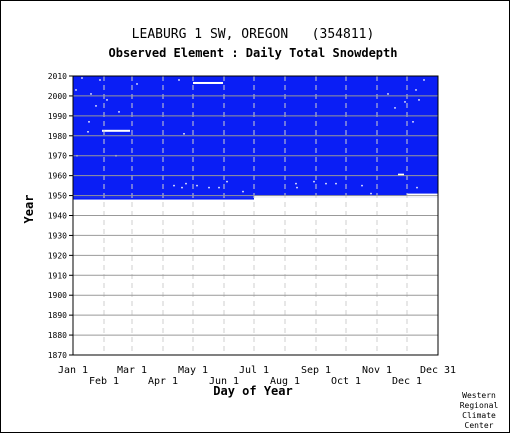 This screenshot has width=510, height=433. Describe the element at coordinates (57, 176) in the screenshot. I see `y-tick-label: 1960` at that location.